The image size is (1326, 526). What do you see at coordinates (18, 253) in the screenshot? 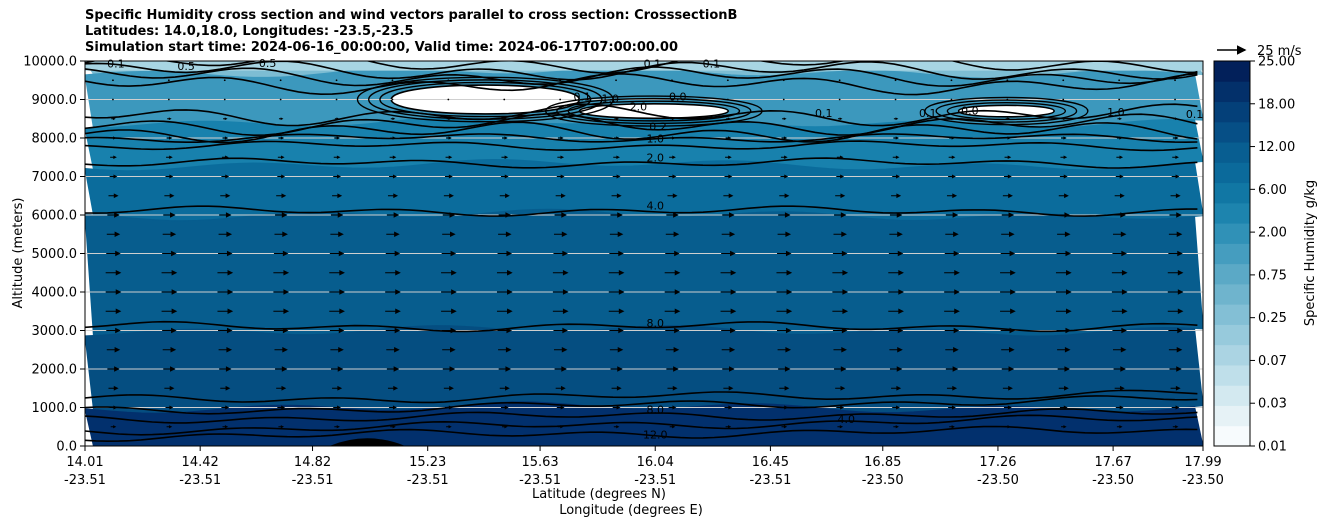
I see `y-axis-label: Altitude (meters)` at bounding box center [18, 253].